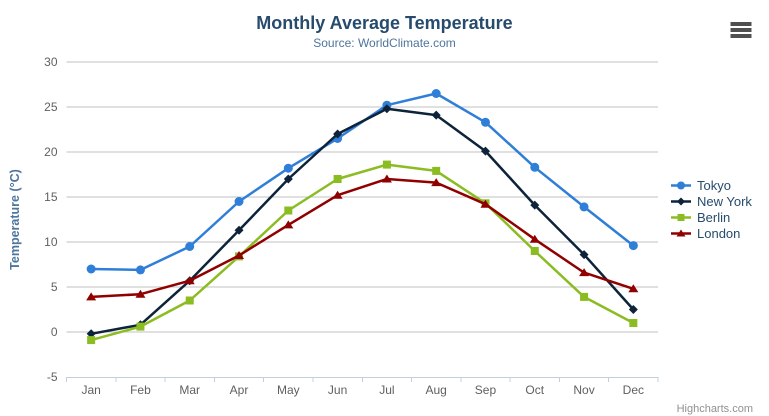 Image resolution: width=769 pixels, height=416 pixels. I want to click on chart-title: Monthly Average Temperature, so click(384, 23).